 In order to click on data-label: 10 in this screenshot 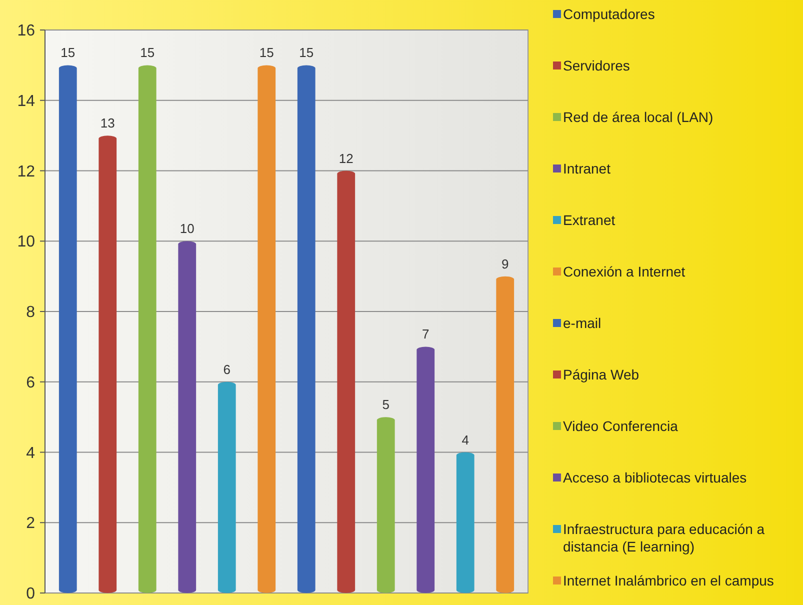, I will do `click(187, 228)`.